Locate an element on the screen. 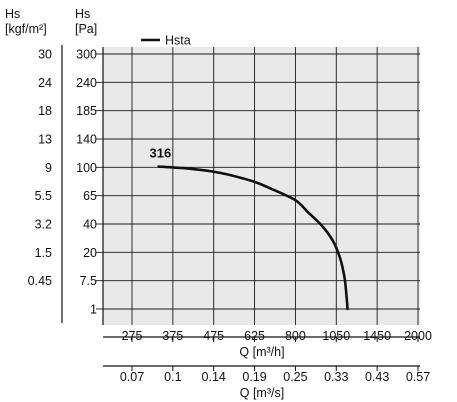  kgf-tick-label: 9 is located at coordinates (48, 168).